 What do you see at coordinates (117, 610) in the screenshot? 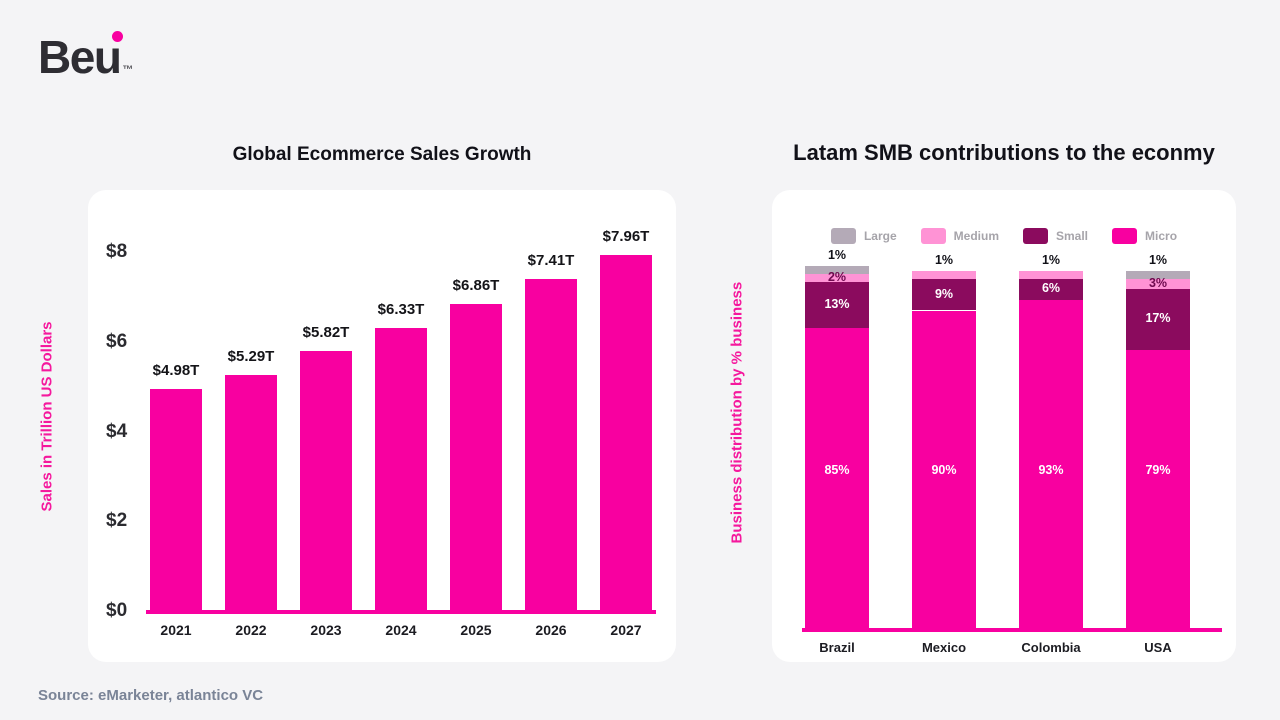
I see `y-tick-label: $0` at bounding box center [117, 610].